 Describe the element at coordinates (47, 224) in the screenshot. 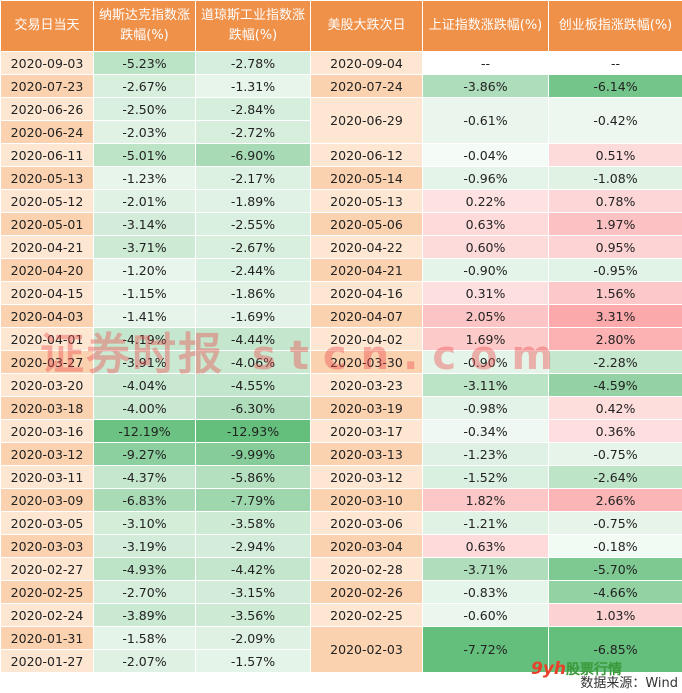

I see `trade-date-cell: 2020-05-01` at that location.